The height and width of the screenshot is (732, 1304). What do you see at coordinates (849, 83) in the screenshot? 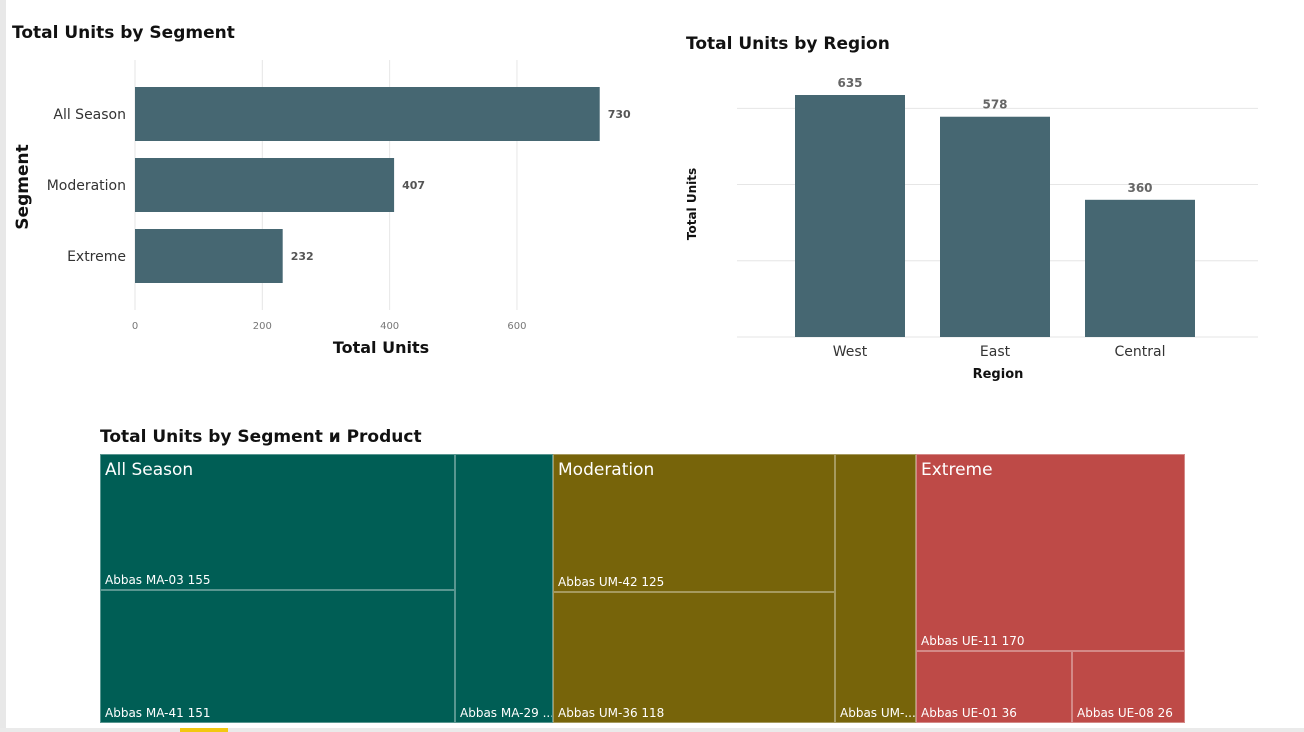
I see `data-label: 635` at bounding box center [849, 83].